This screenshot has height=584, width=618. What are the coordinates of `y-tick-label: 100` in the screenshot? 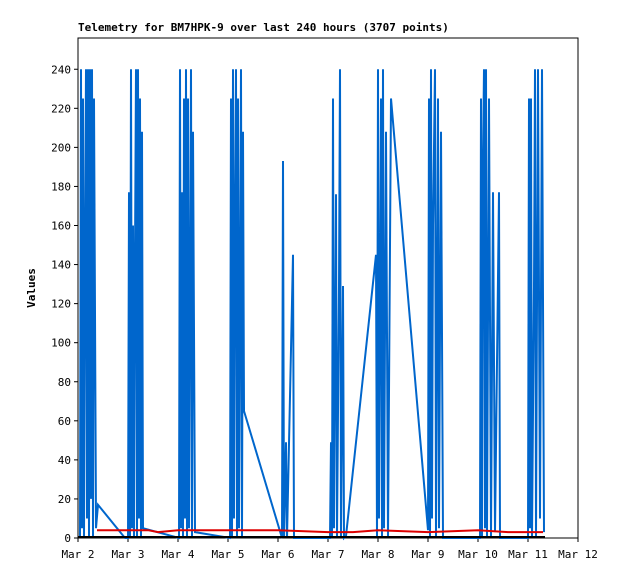 It's located at (61, 343).